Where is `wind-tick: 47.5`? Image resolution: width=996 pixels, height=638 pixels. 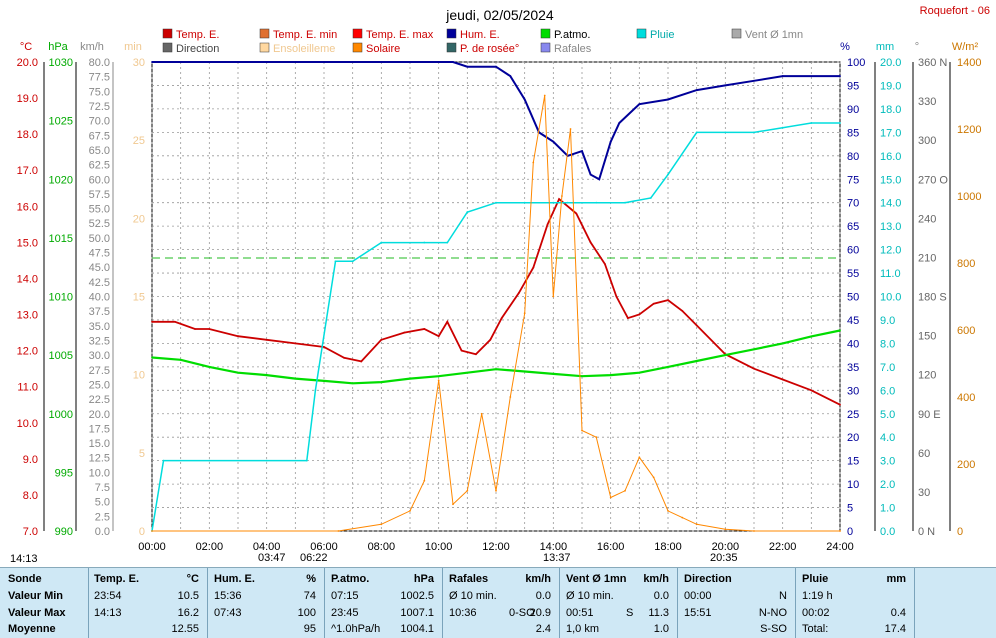 wind-tick: 47.5 is located at coordinates (99, 254).